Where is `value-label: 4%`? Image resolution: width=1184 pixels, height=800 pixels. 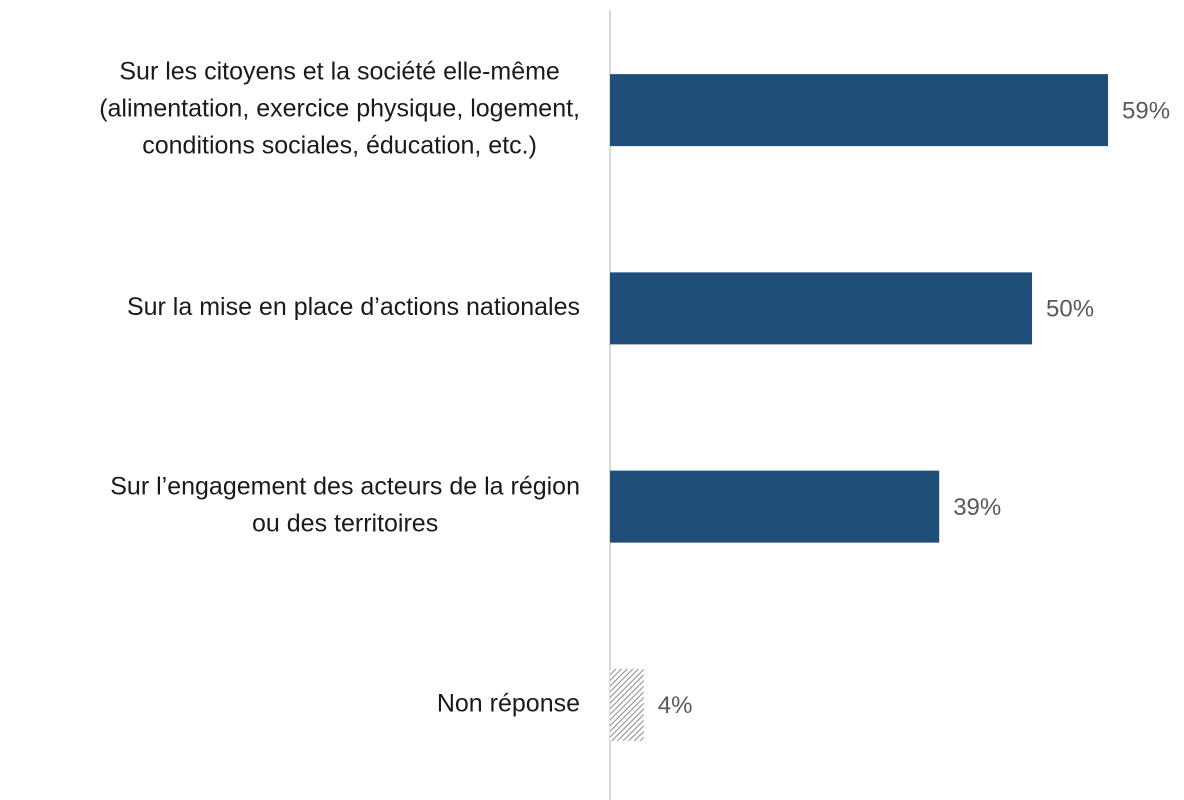 value-label: 4% is located at coordinates (675, 705).